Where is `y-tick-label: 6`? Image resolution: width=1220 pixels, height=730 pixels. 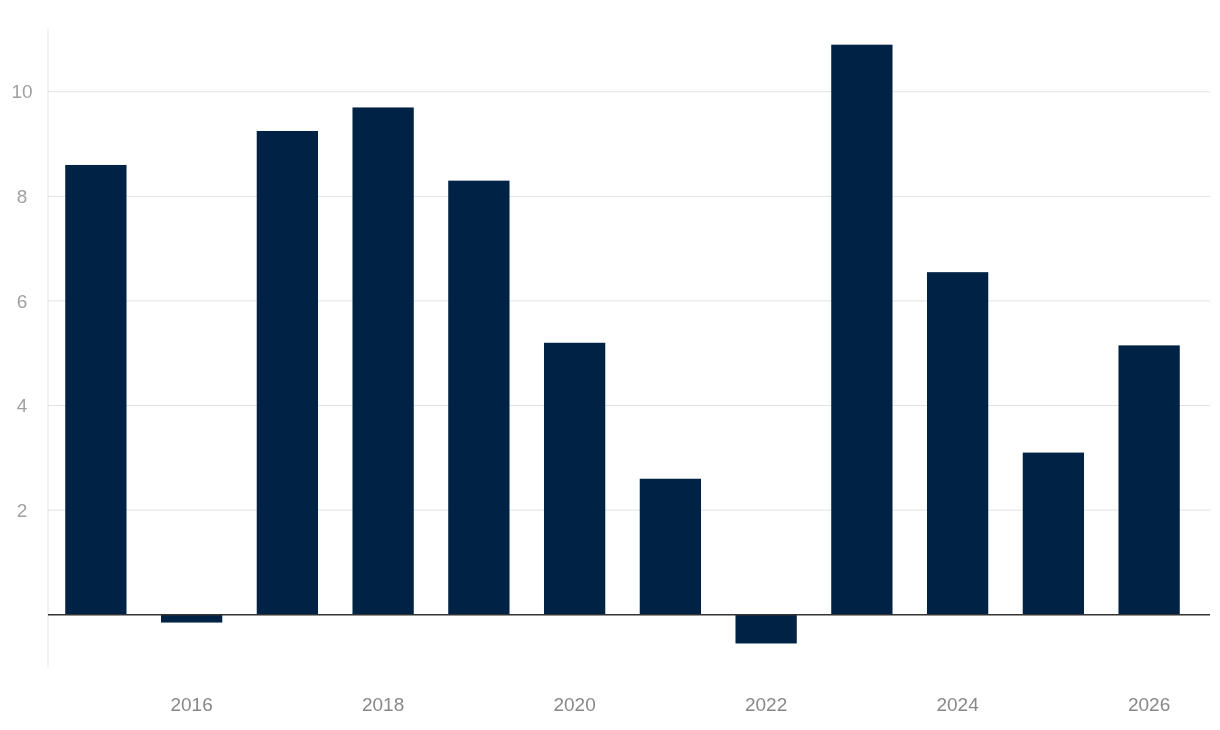 y-tick-label: 6 is located at coordinates (22, 301).